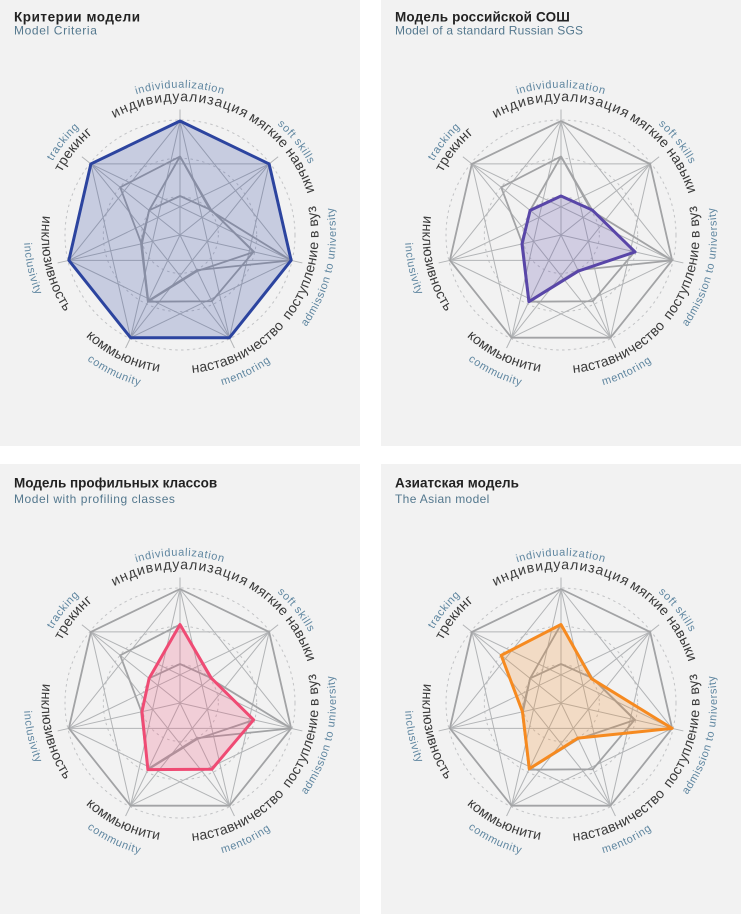 The image size is (741, 914). I want to click on svg-text: The Asian model, so click(442, 499).